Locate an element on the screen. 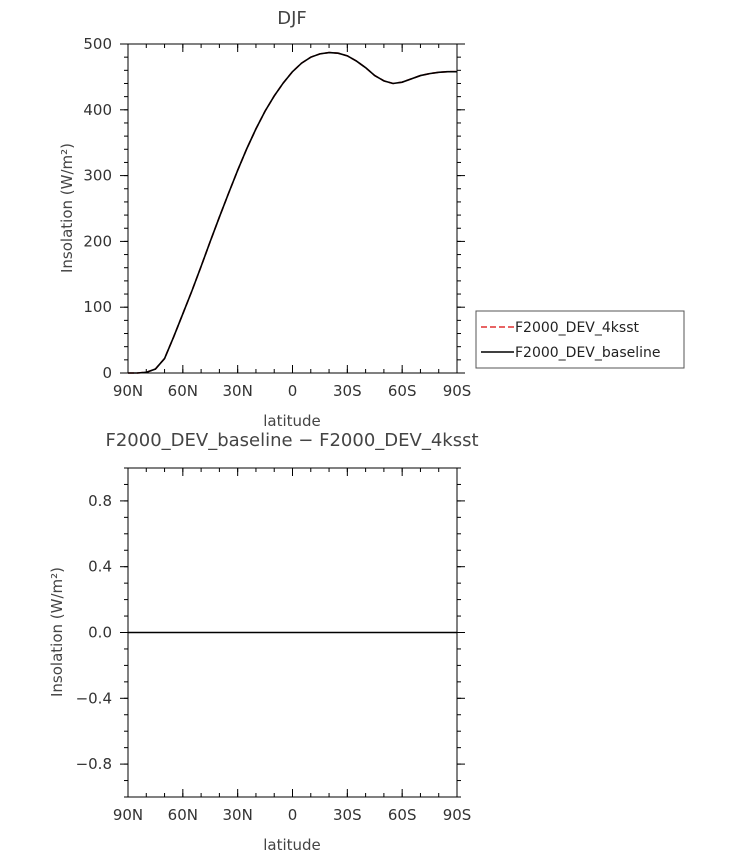 The width and height of the screenshot is (733, 856). legend-label-baseline: F2000_DEV_baseline is located at coordinates (588, 353).